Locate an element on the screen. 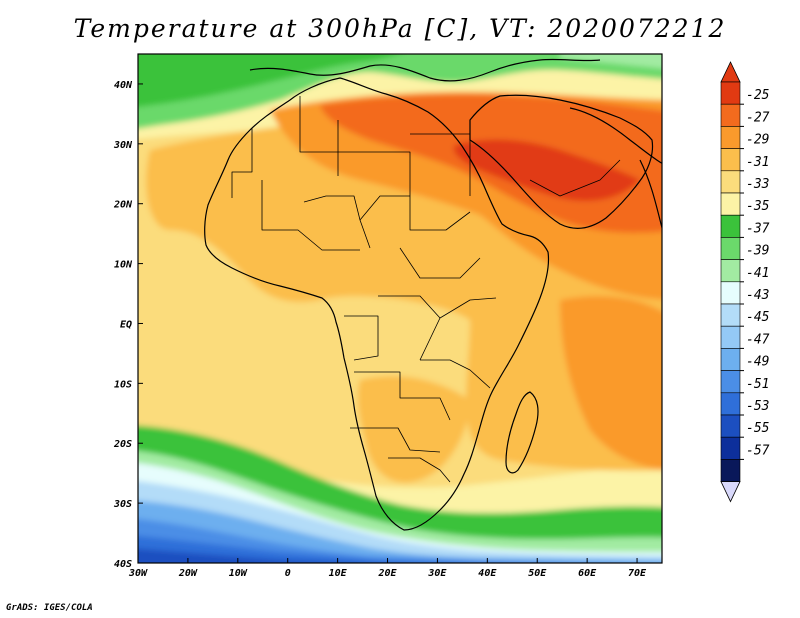 The width and height of the screenshot is (800, 618). lon-tick-label: 30W is located at coordinates (138, 573).